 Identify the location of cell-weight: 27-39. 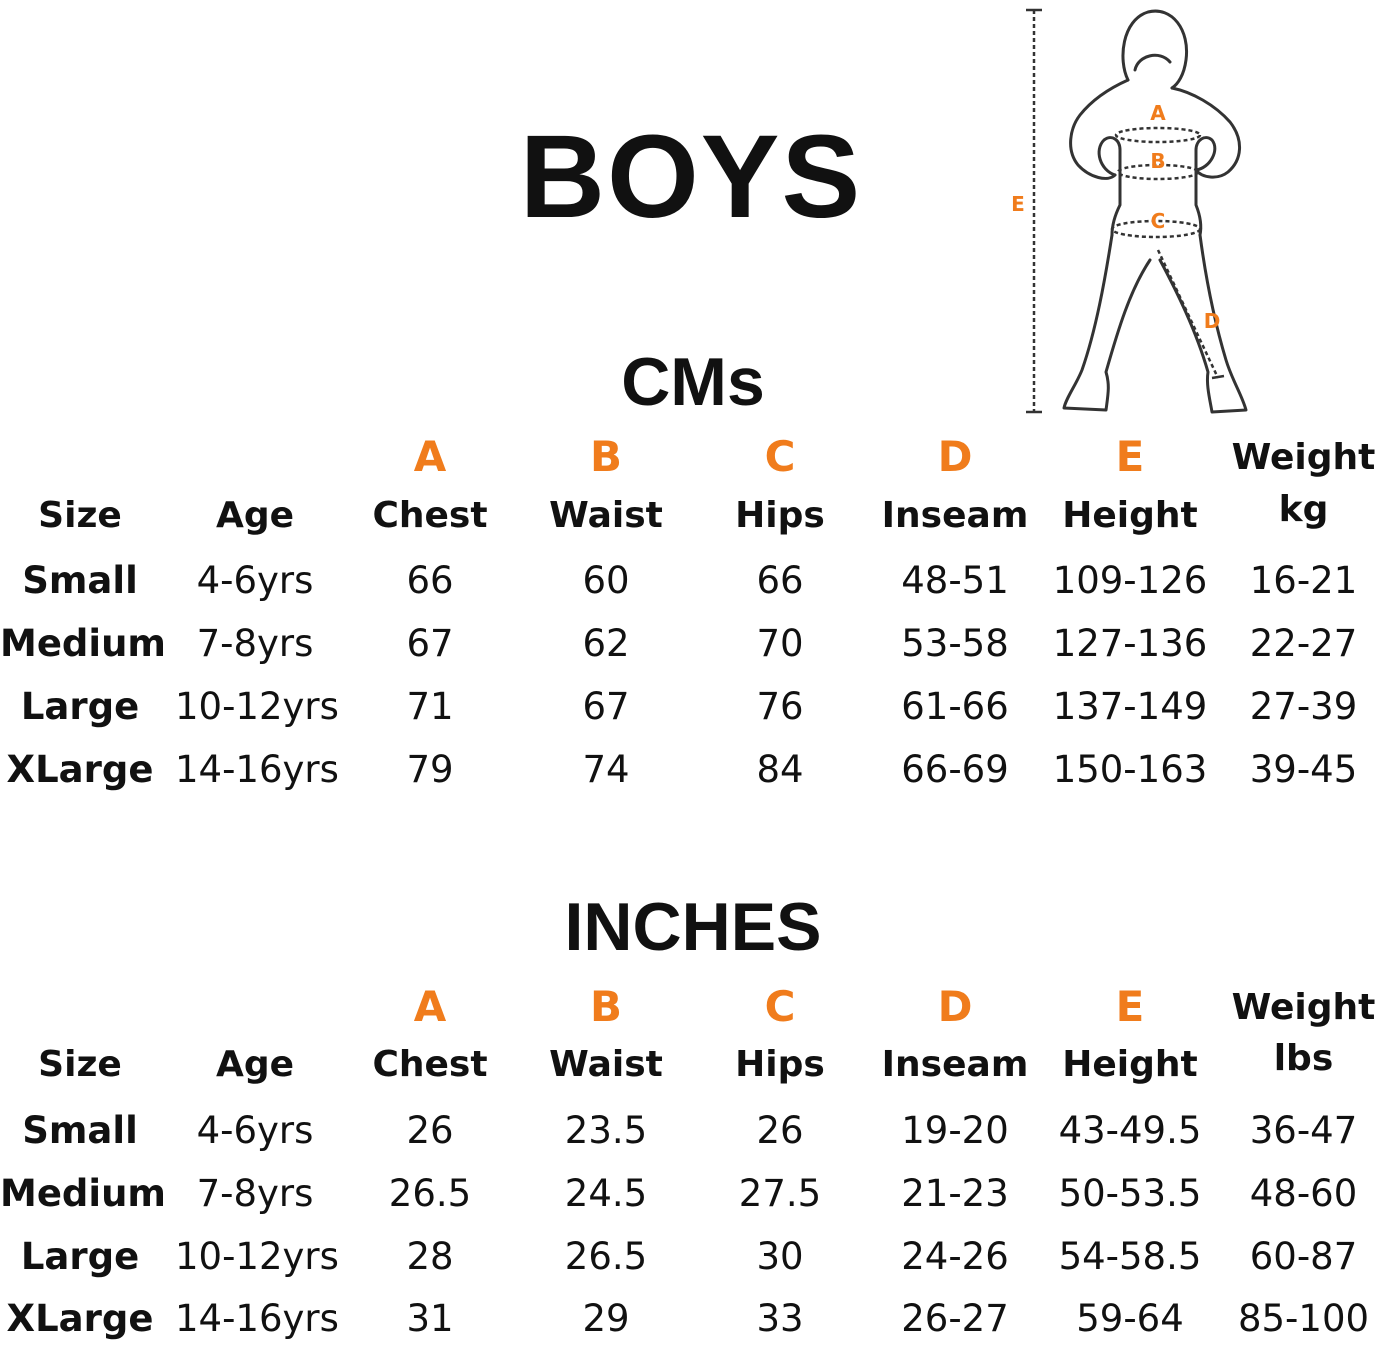
(1303, 706).